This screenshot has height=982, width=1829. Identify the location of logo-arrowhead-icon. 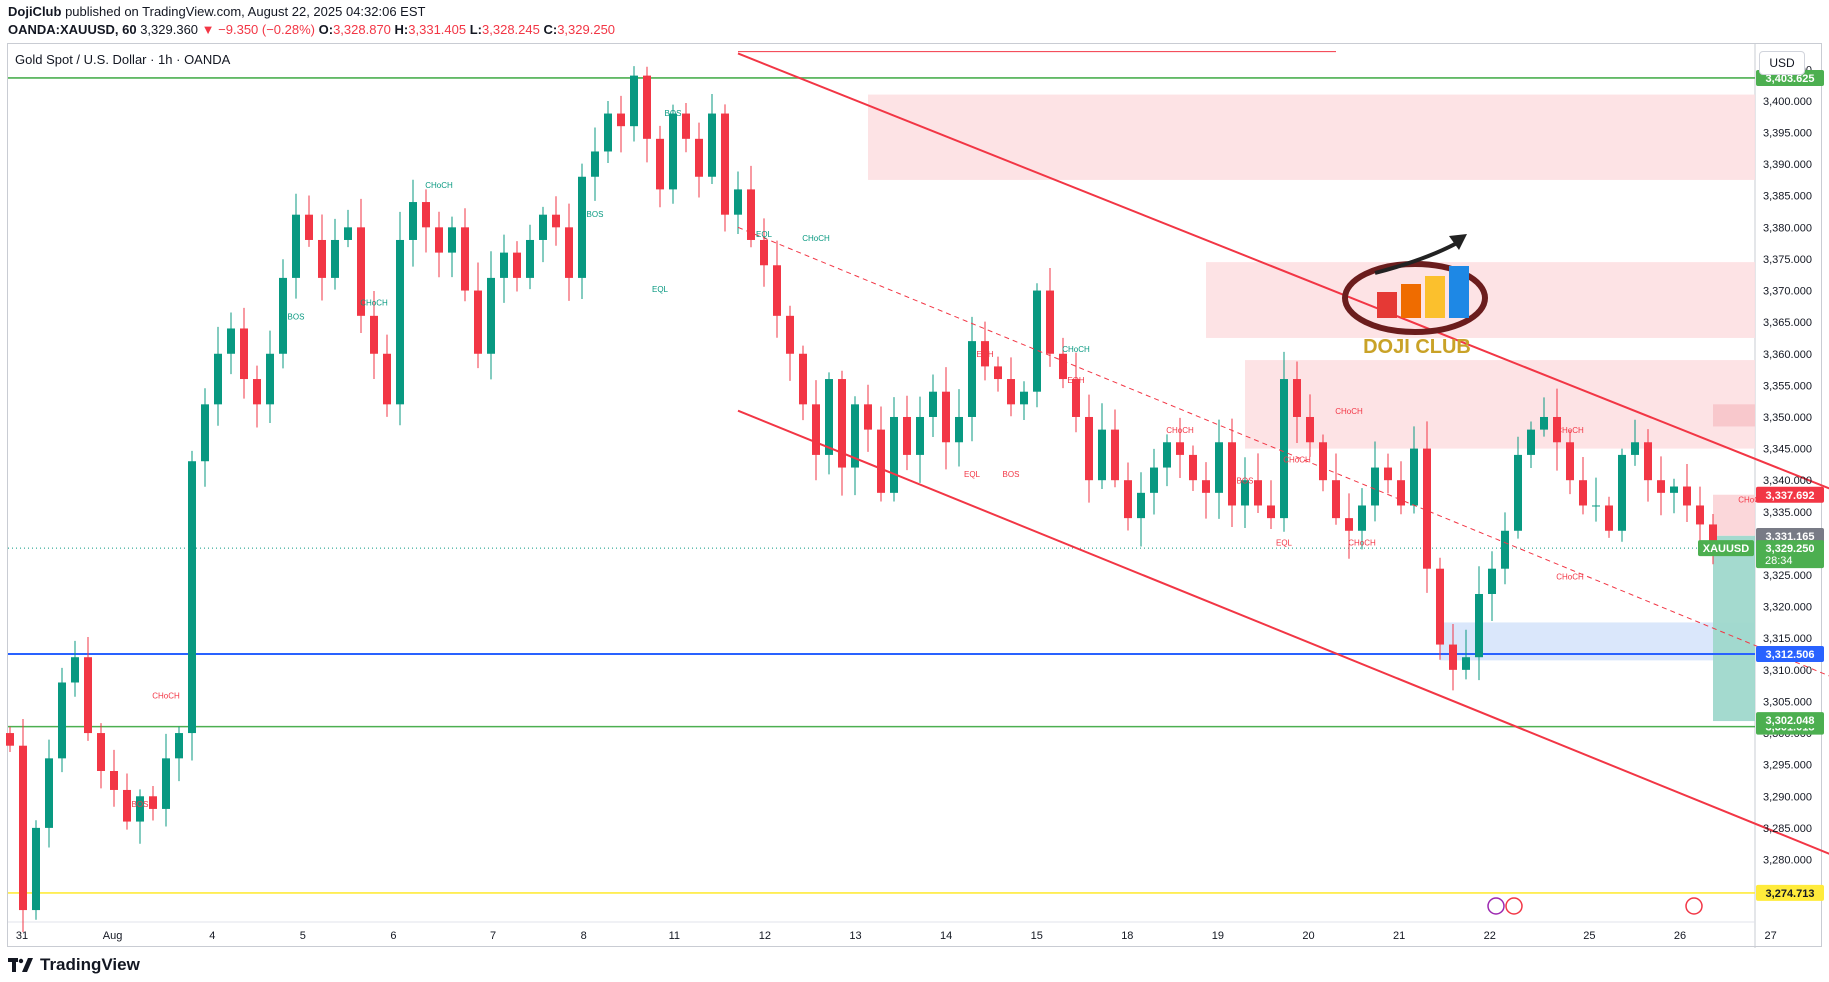
(1458, 242).